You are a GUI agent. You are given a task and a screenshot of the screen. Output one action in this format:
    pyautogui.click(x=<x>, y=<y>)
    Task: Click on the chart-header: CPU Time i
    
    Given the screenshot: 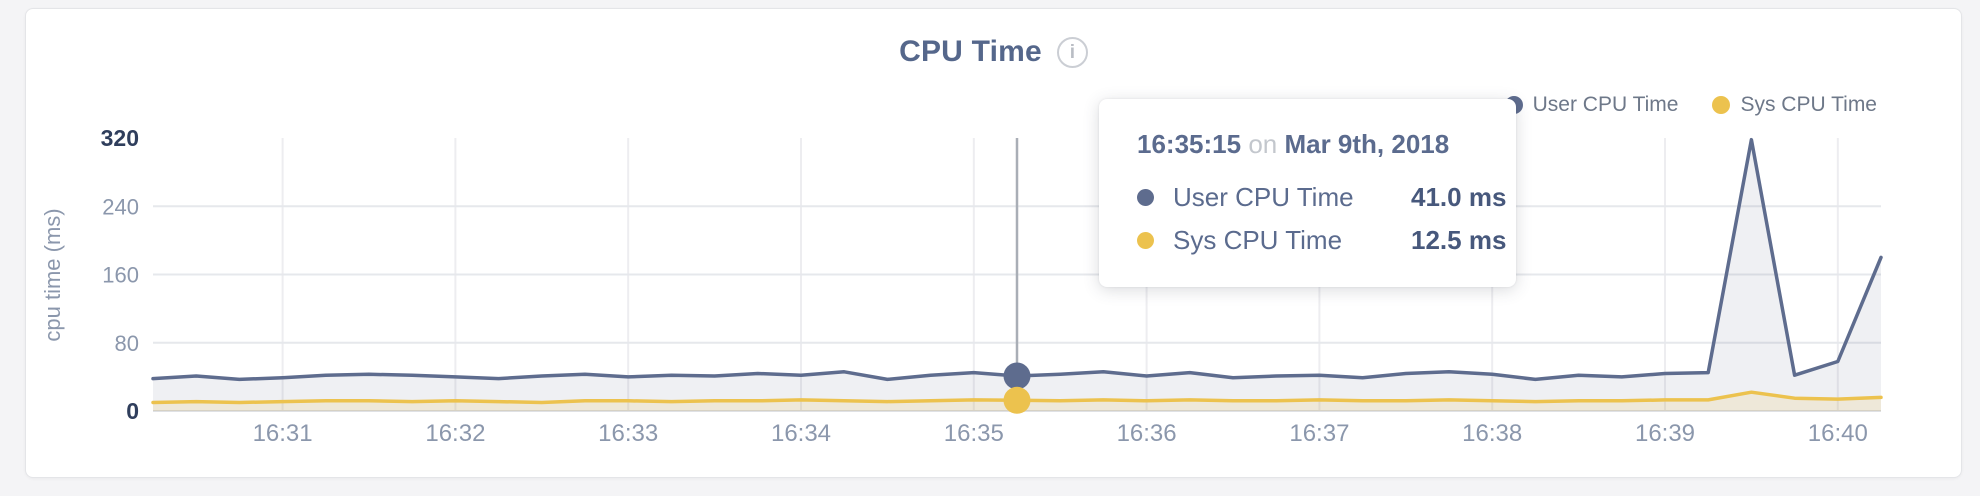 What is the action you would take?
    pyautogui.click(x=993, y=52)
    